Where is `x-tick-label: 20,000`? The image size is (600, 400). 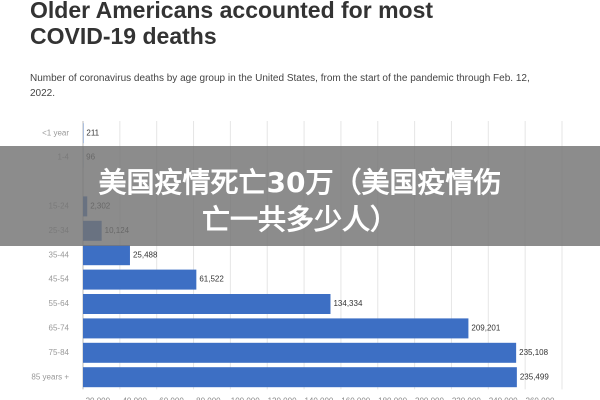 x-tick-label: 20,000 is located at coordinates (98, 398).